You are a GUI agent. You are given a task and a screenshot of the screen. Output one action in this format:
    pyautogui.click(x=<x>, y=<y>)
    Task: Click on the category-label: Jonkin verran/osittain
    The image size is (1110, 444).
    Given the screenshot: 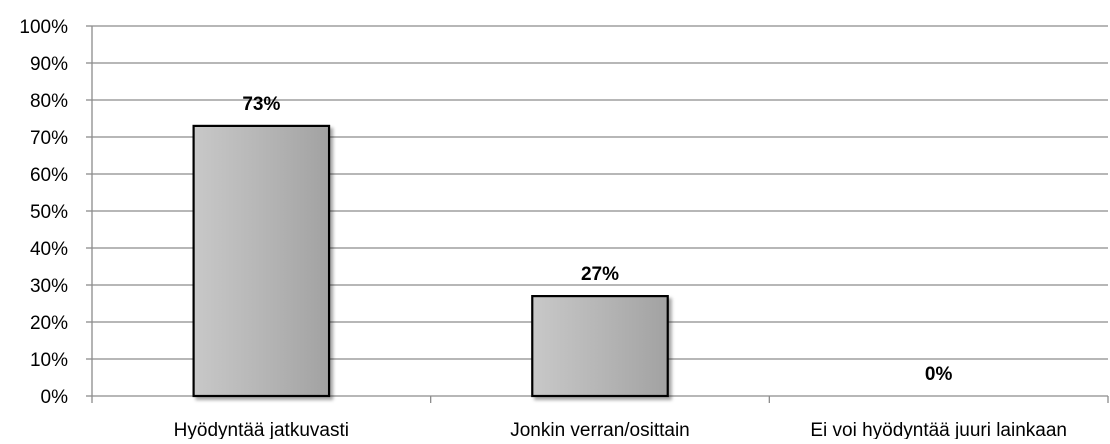 What is the action you would take?
    pyautogui.click(x=600, y=429)
    